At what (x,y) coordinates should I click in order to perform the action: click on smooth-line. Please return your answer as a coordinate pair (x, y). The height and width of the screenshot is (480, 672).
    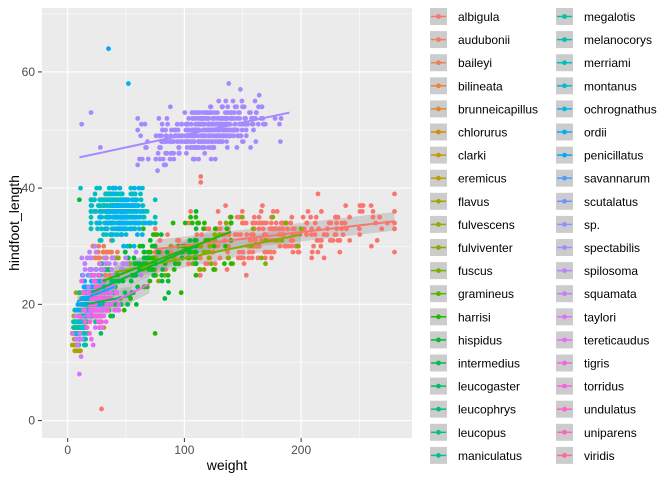
    Looking at the image, I should click on (208, 253).